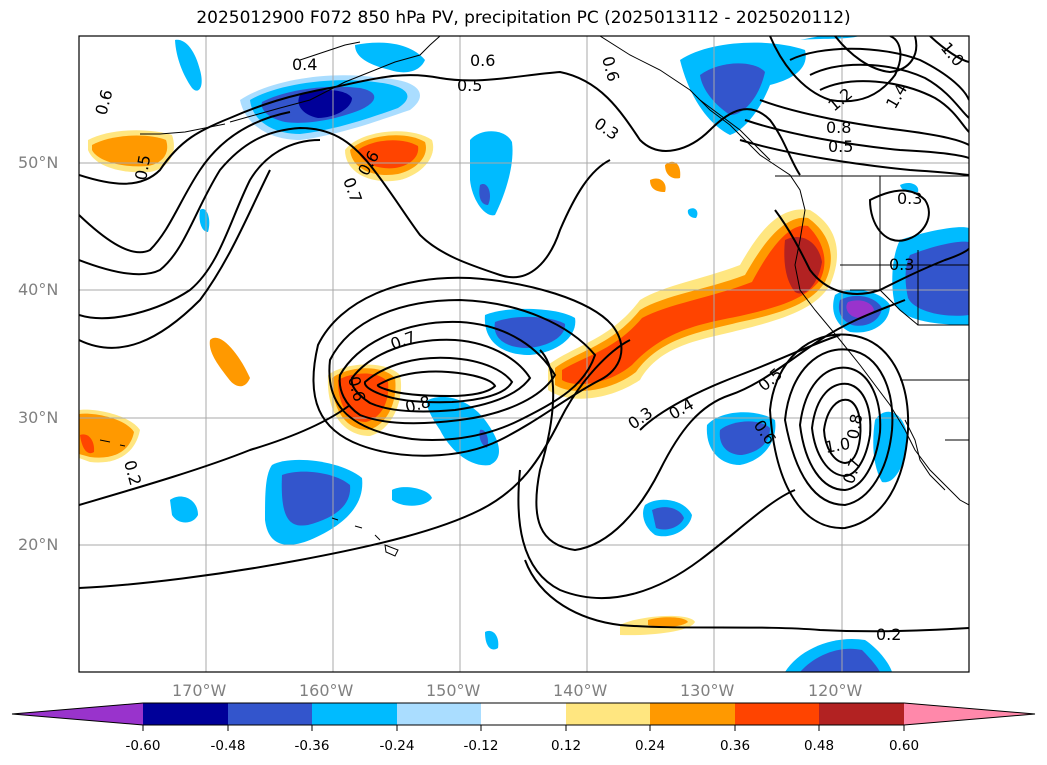 This screenshot has height=765, width=1047. Describe the element at coordinates (38, 289) in the screenshot. I see `lat-label: 40°N` at that location.